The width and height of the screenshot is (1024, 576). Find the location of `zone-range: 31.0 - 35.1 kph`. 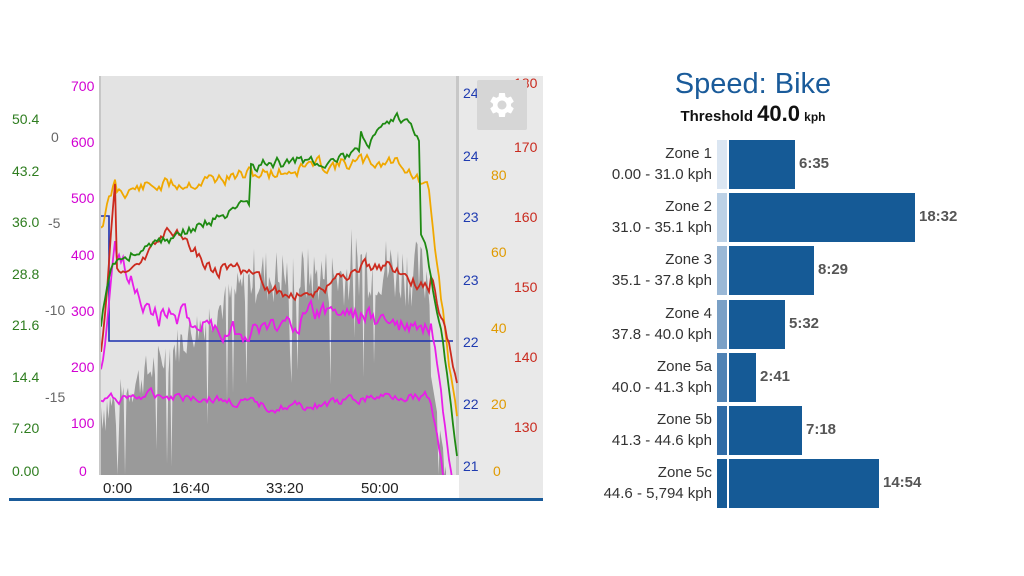

zone-range: 31.0 - 35.1 kph is located at coordinates (661, 227).